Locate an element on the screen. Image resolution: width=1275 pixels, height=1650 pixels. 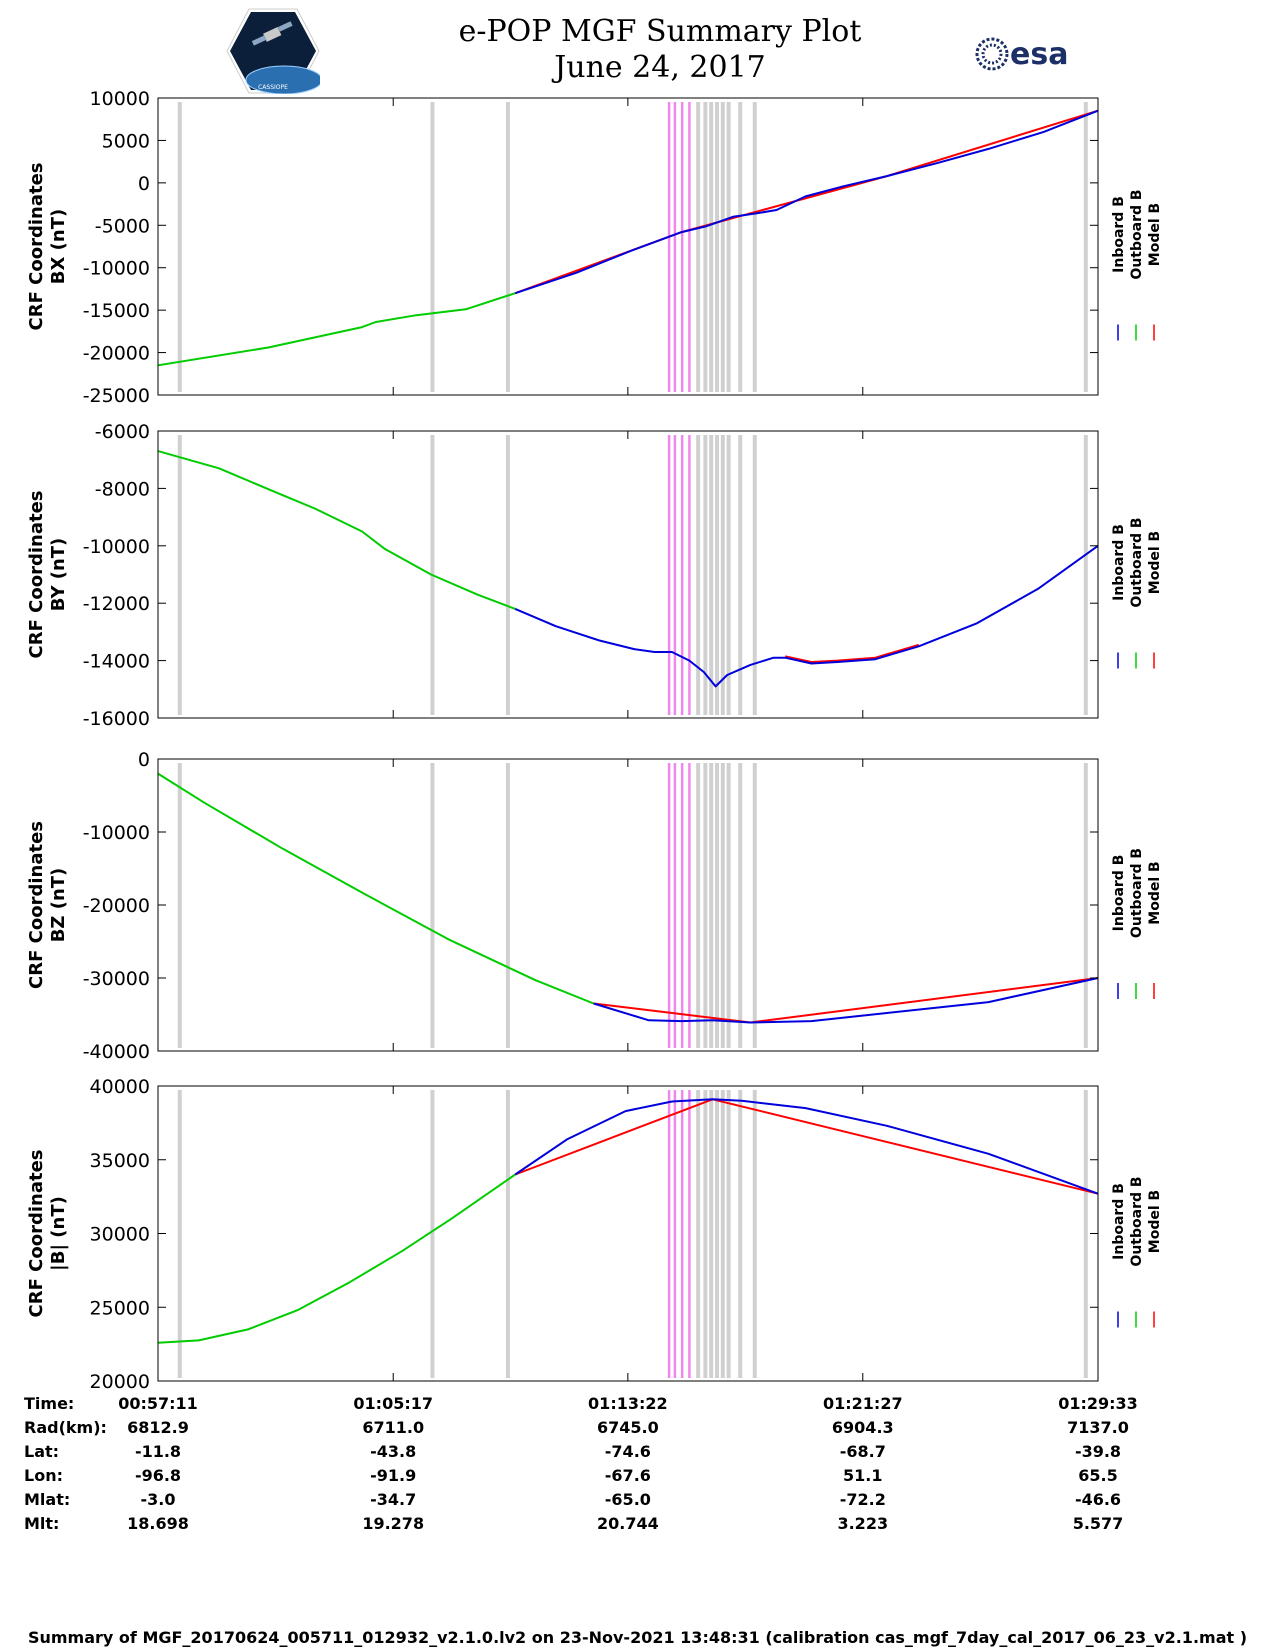
info-label: Lon: is located at coordinates (43, 1475).